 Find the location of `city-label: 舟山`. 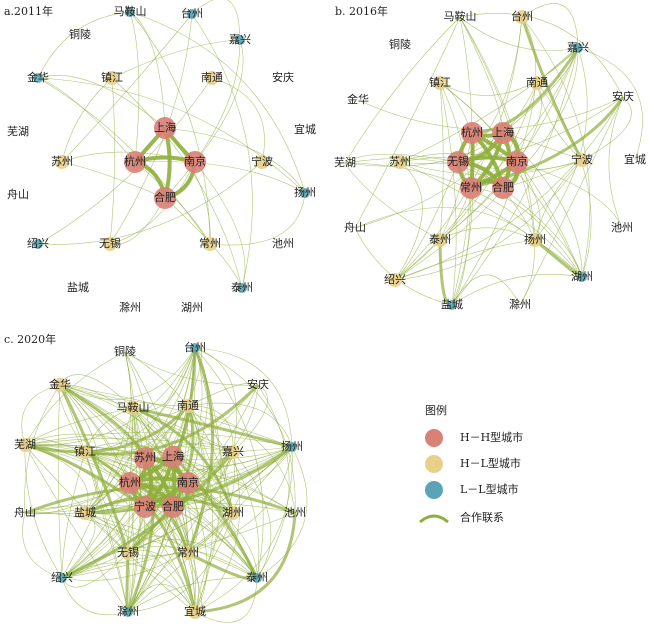

city-label: 舟山 is located at coordinates (25, 512).